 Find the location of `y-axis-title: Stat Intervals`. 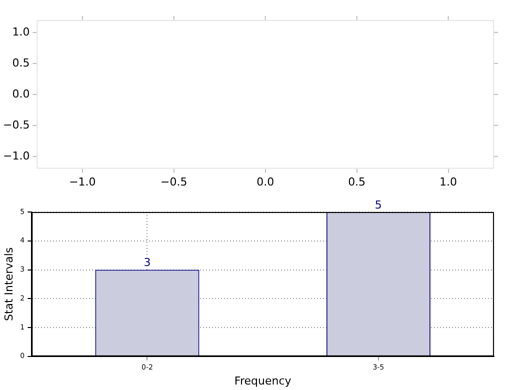

y-axis-title: Stat Intervals is located at coordinates (9, 284).